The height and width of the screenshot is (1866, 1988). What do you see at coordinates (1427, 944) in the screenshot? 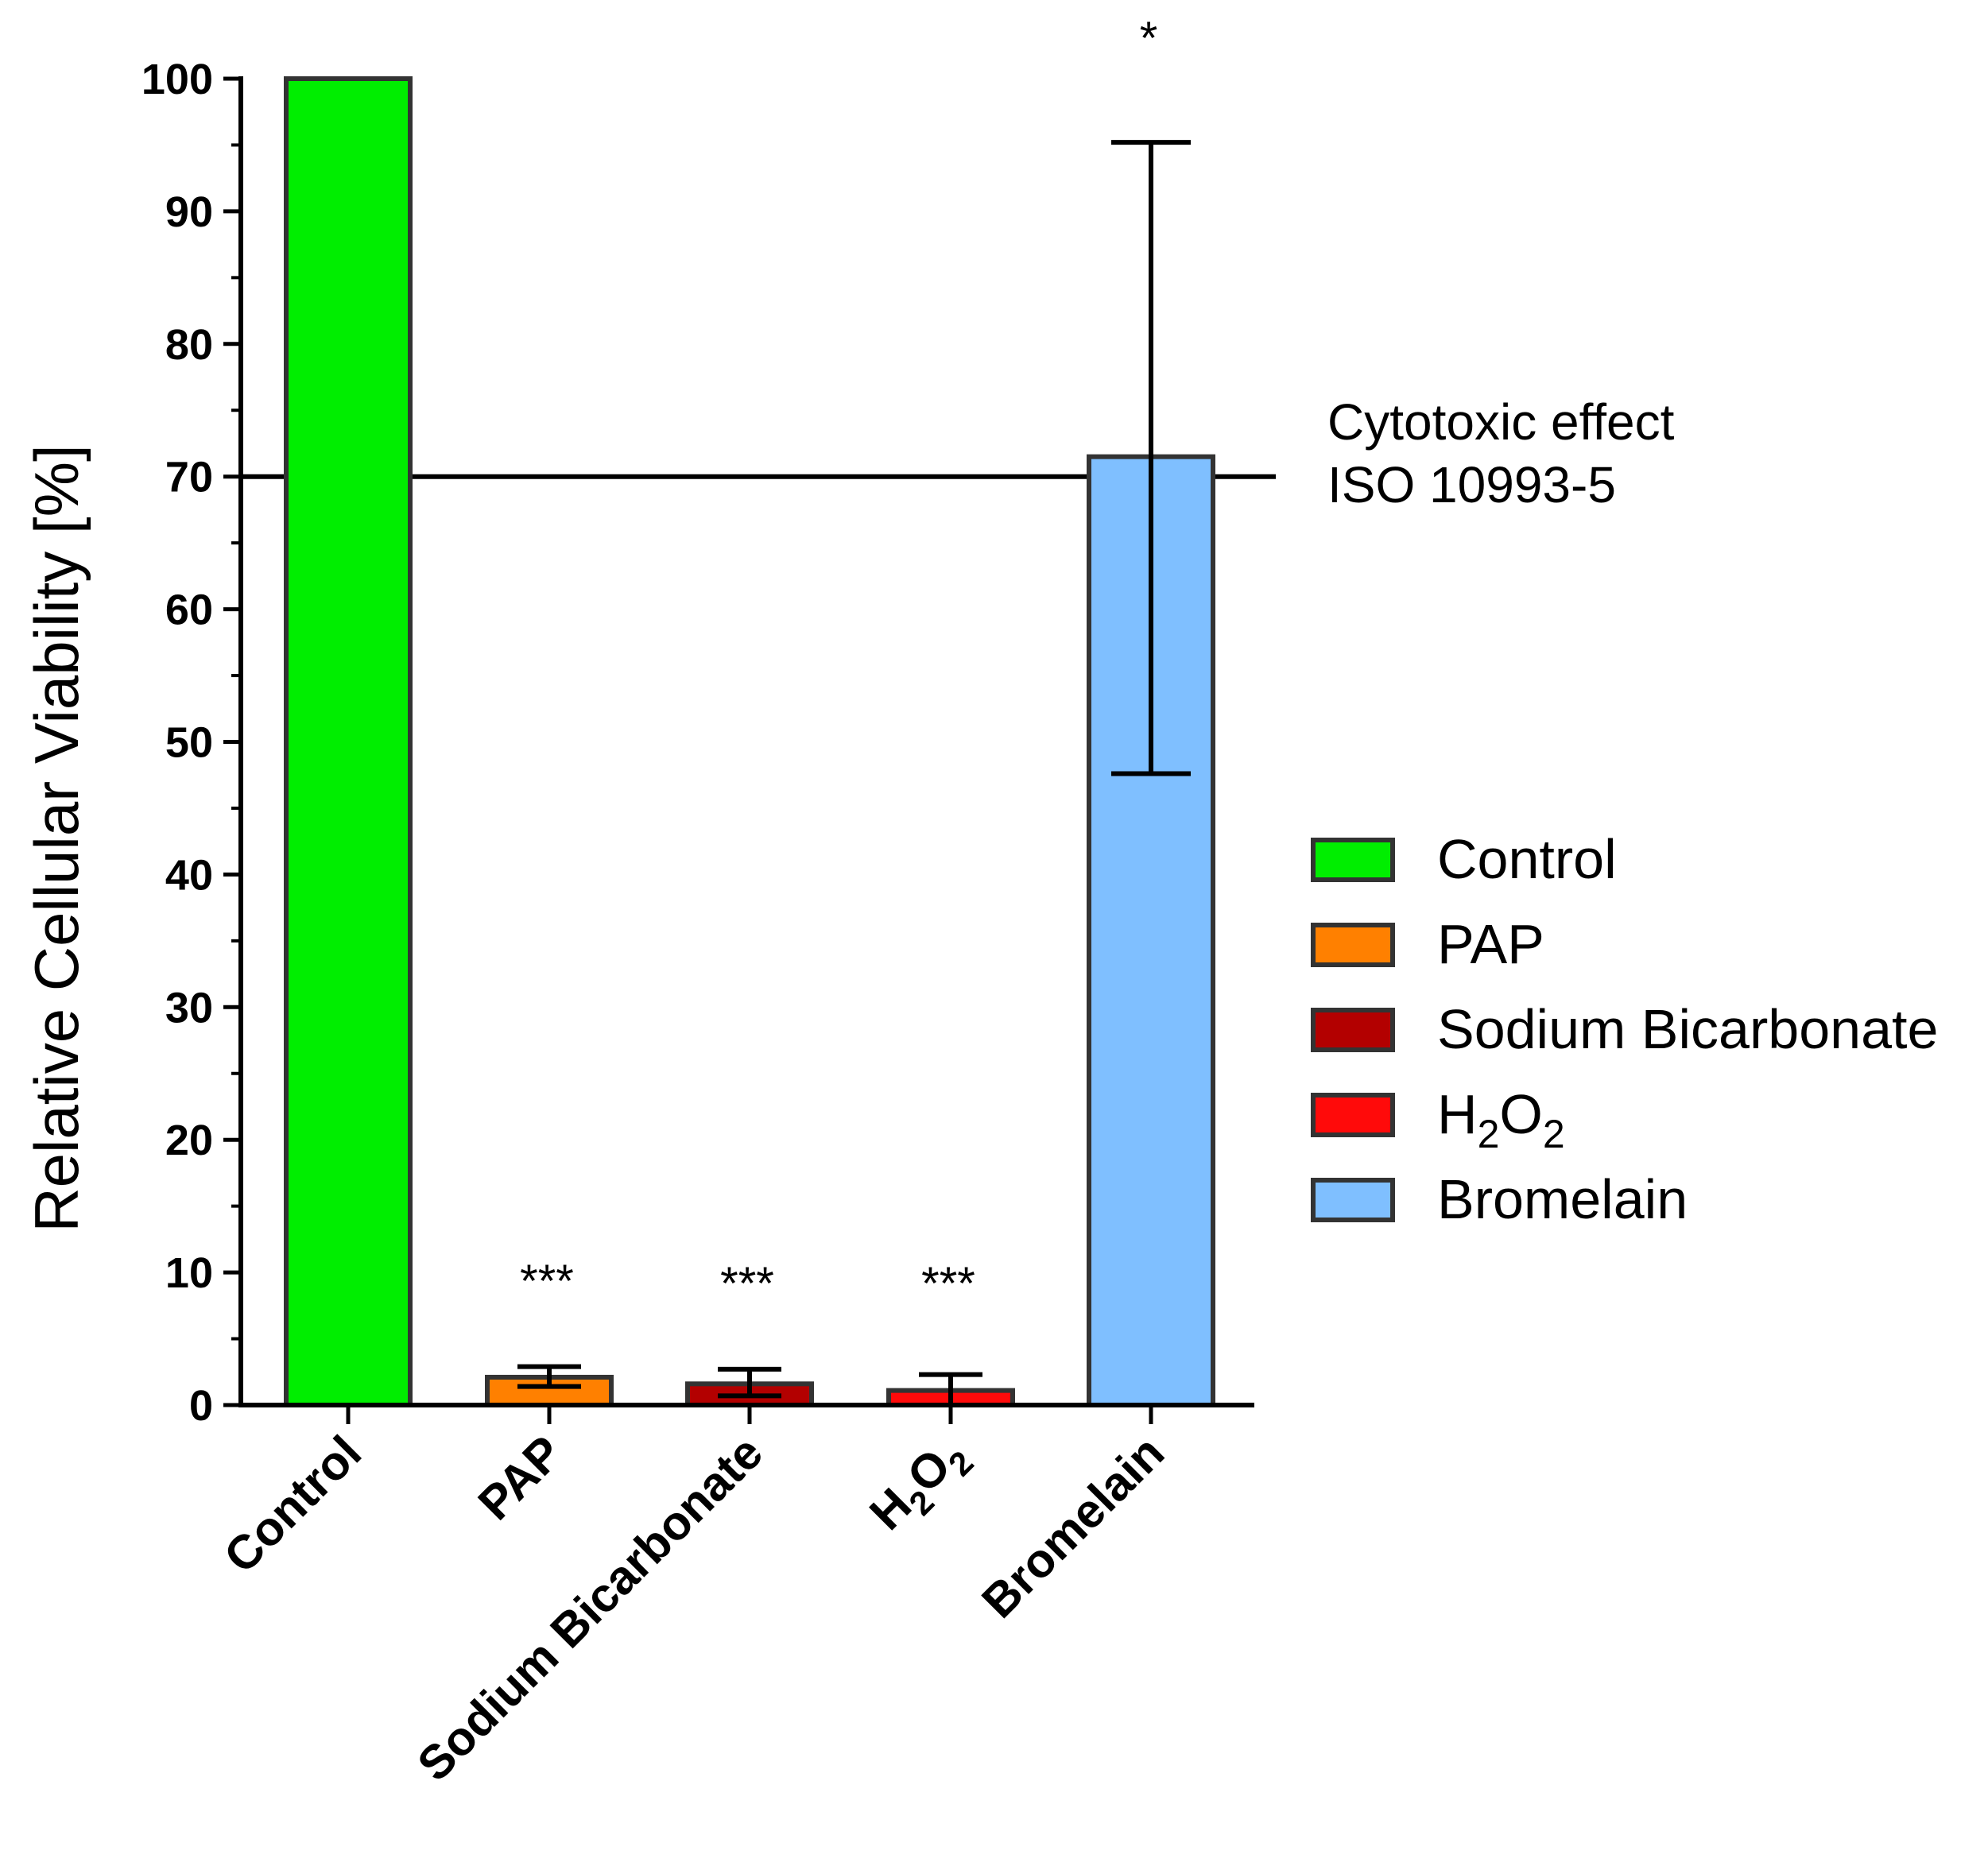
I see `legend-item: PAP` at bounding box center [1427, 944].